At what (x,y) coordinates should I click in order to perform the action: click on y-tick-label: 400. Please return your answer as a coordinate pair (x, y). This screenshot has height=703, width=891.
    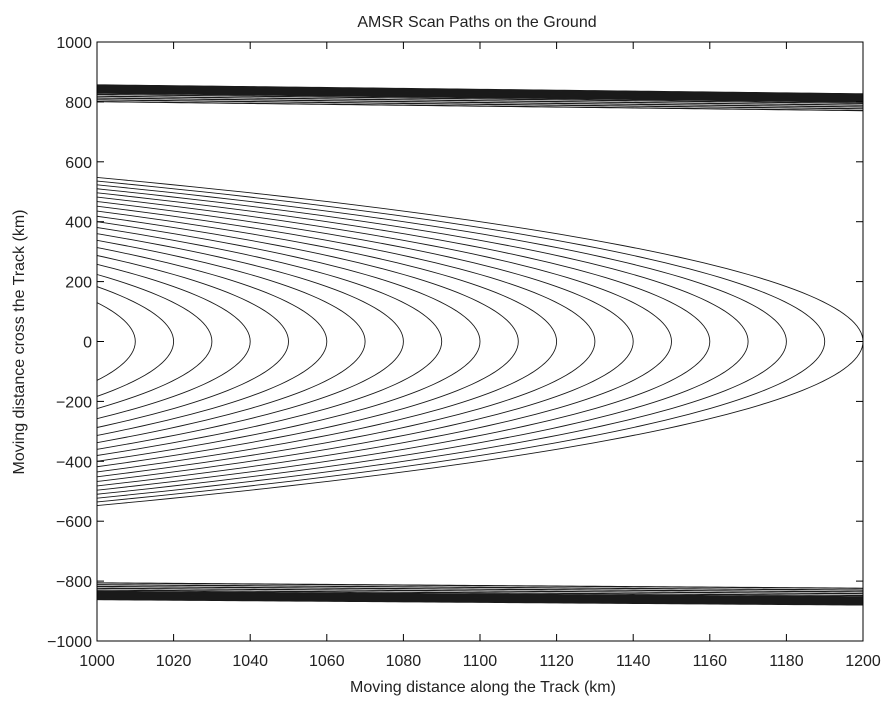
    Looking at the image, I should click on (78, 223).